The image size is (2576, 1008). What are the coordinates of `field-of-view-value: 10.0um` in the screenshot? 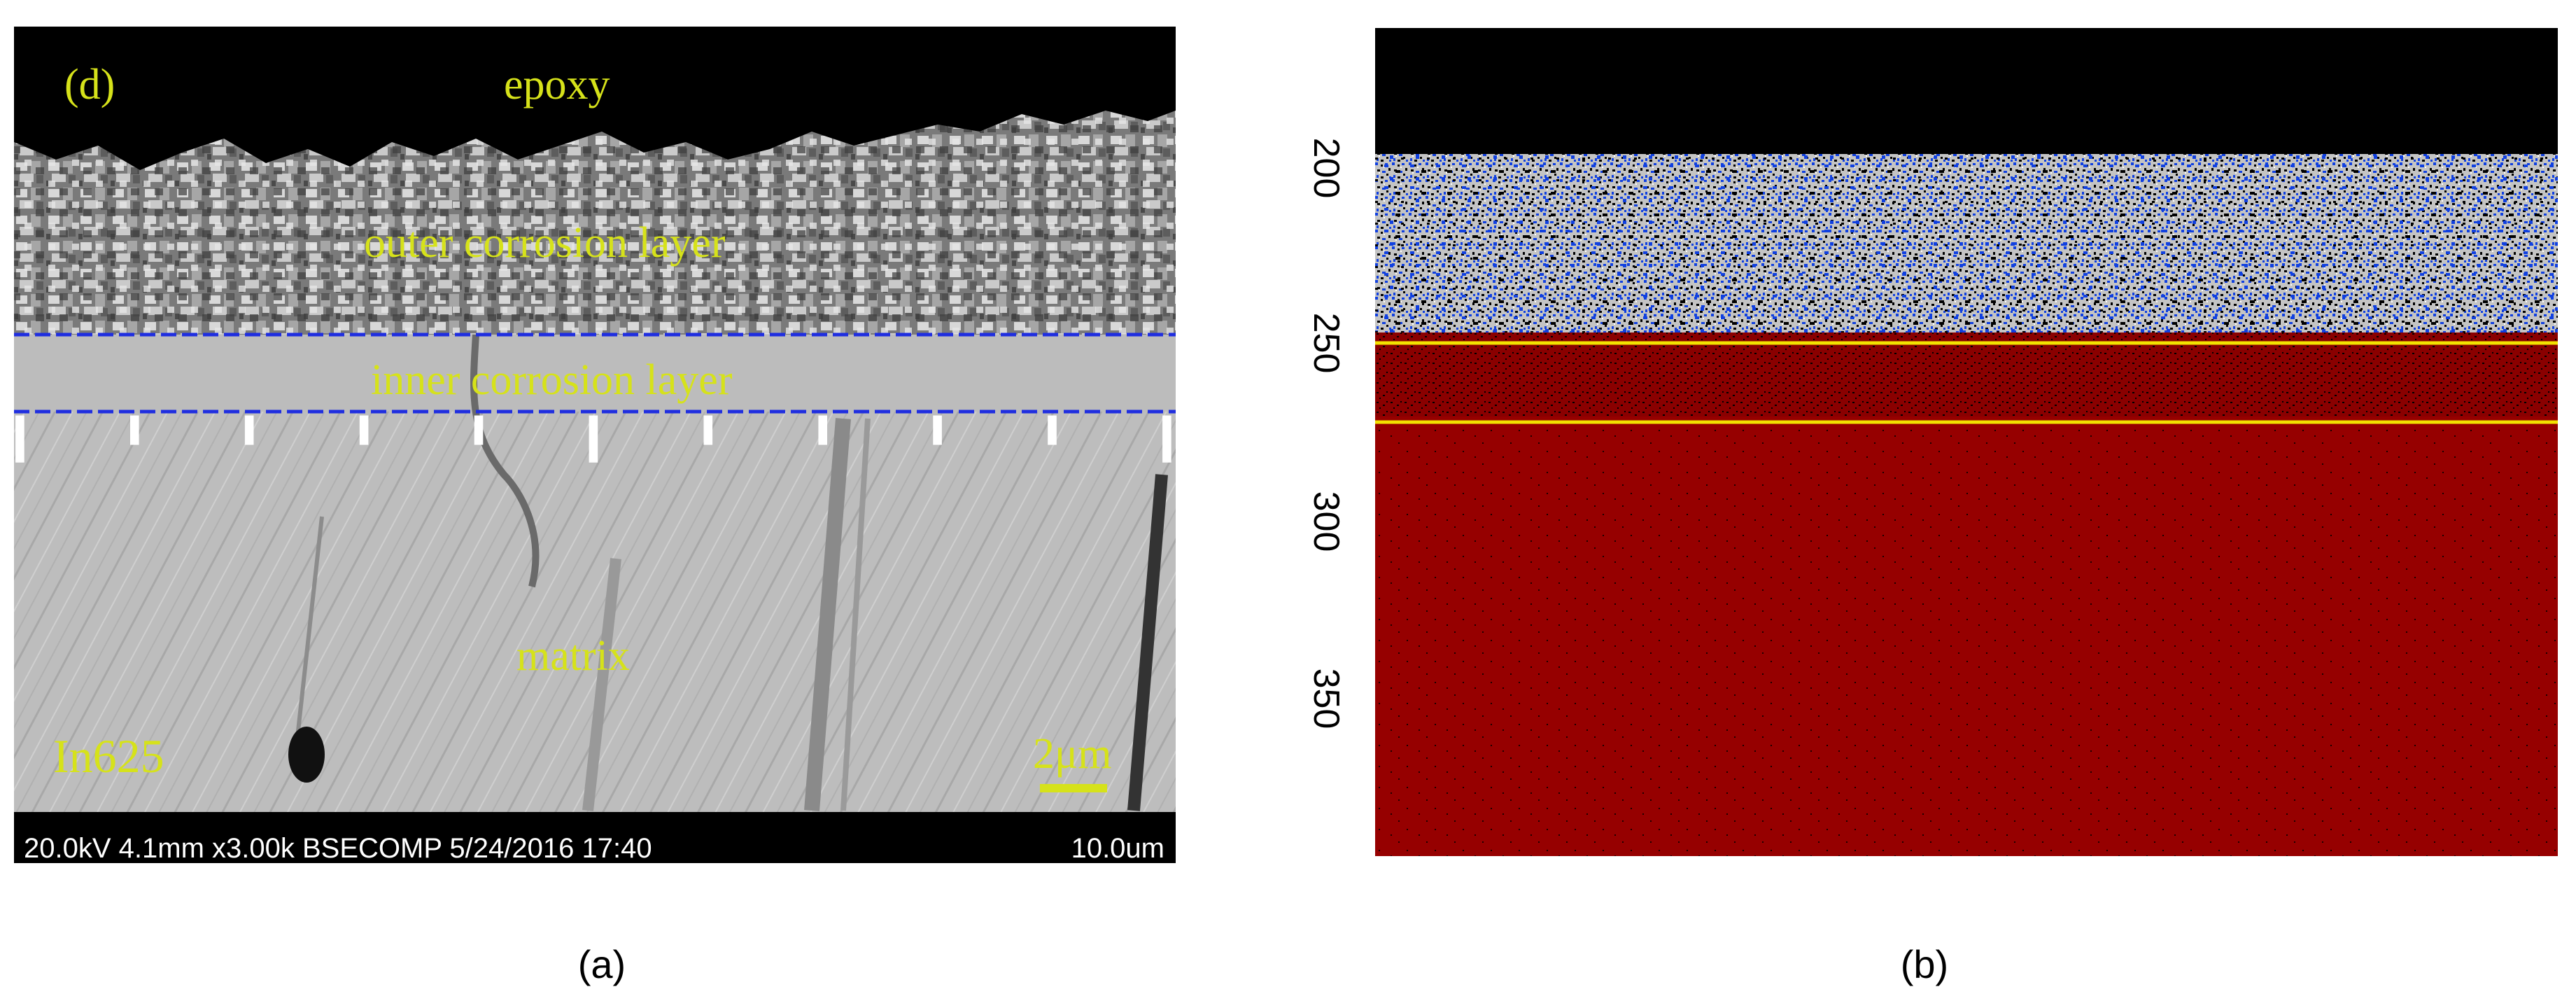 It's located at (1117, 848).